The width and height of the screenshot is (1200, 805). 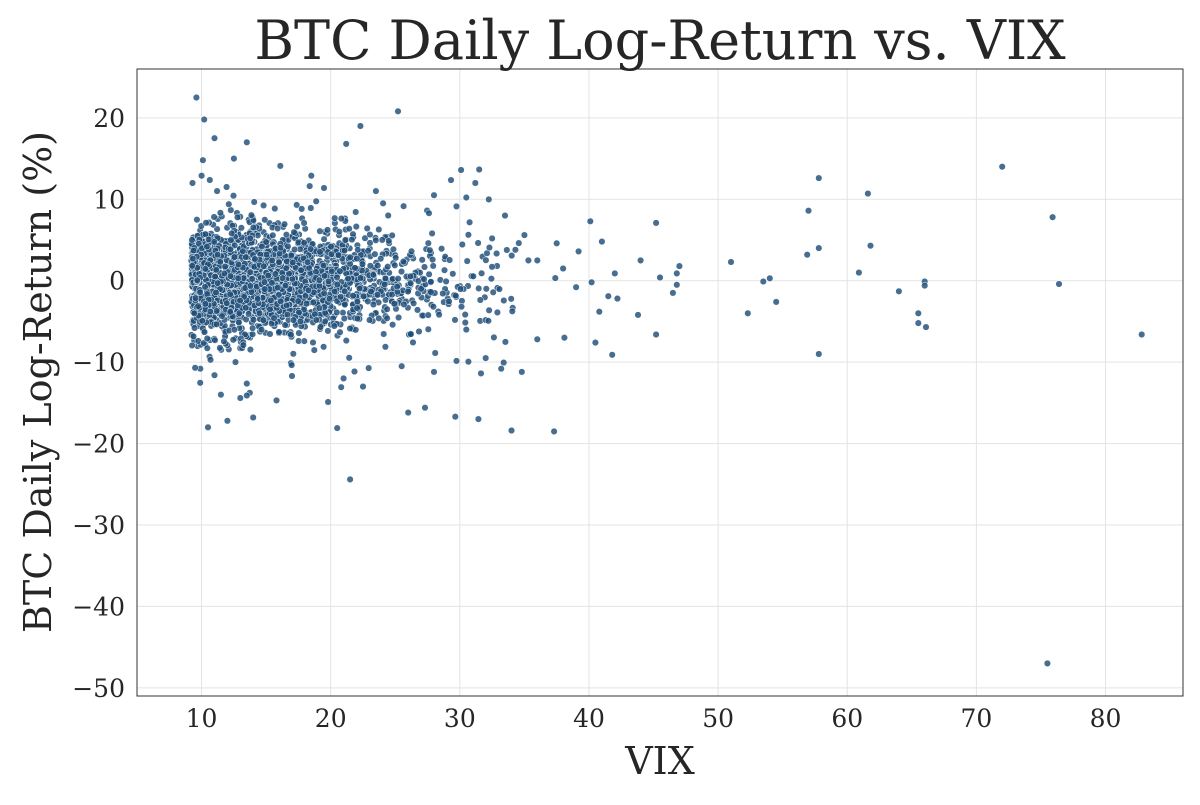 What do you see at coordinates (660, 40) in the screenshot?
I see `chart-title: BTC Daily Log-Return vs. VIX` at bounding box center [660, 40].